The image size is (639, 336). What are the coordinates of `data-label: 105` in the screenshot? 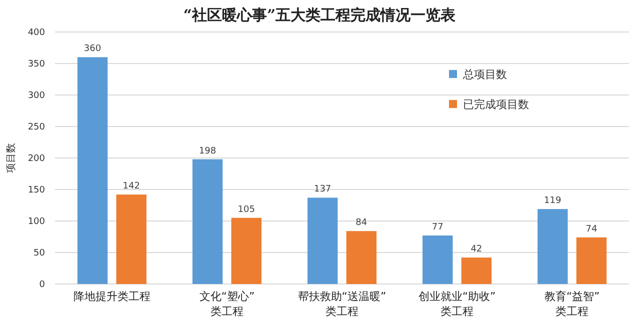 It's located at (246, 209).